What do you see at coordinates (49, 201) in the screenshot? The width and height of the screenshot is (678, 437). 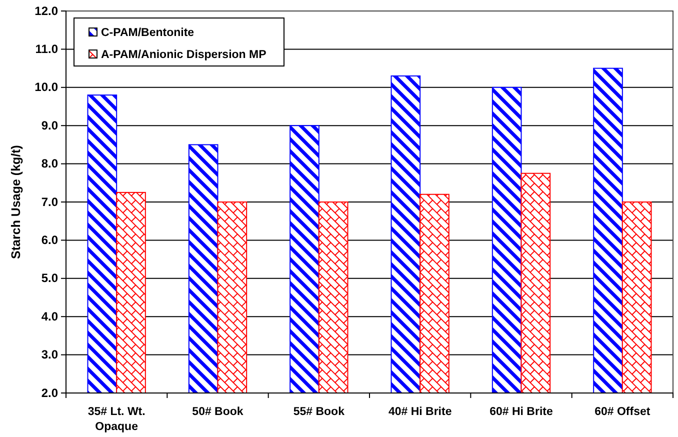 I see `y-tick-label: 7.0` at bounding box center [49, 201].